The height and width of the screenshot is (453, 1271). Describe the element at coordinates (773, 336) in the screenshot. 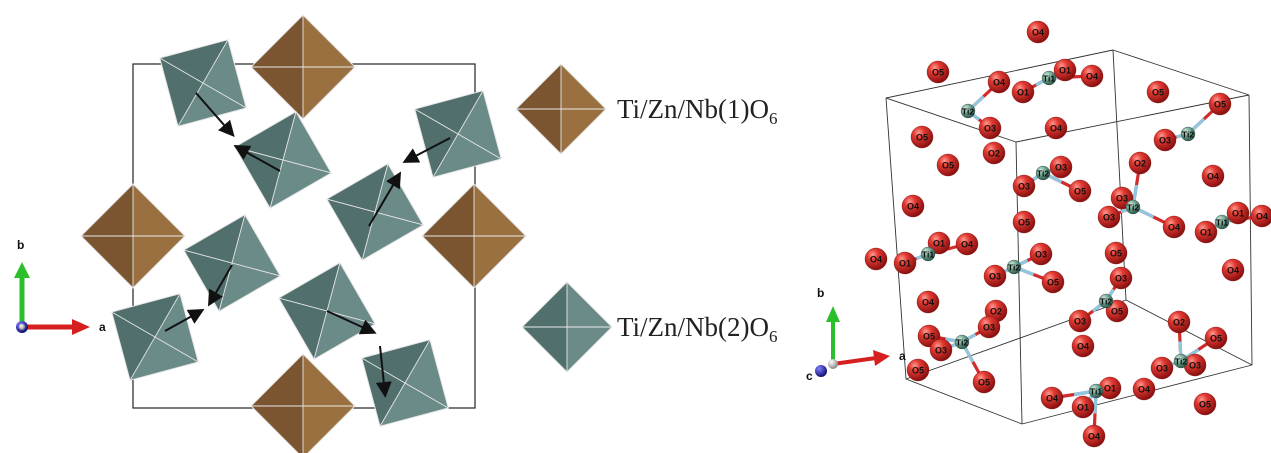

I see `legend-subscript-nb2: 6` at that location.